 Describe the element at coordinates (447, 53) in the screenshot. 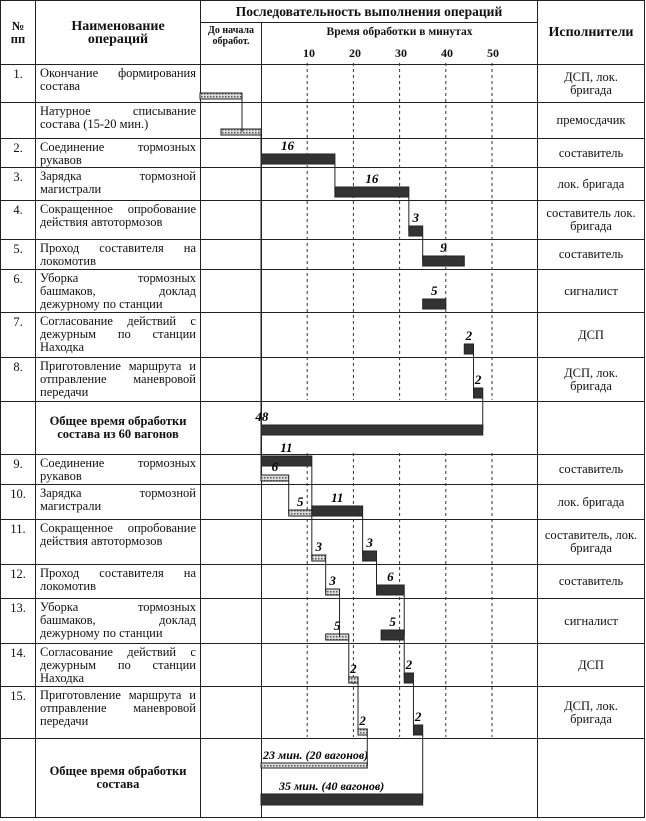

I see `tick-label: 40` at that location.